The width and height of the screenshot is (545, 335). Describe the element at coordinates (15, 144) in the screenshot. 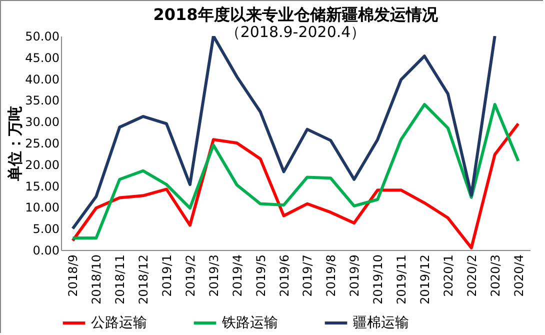

I see `y-axis-title: 单位：万吨` at that location.